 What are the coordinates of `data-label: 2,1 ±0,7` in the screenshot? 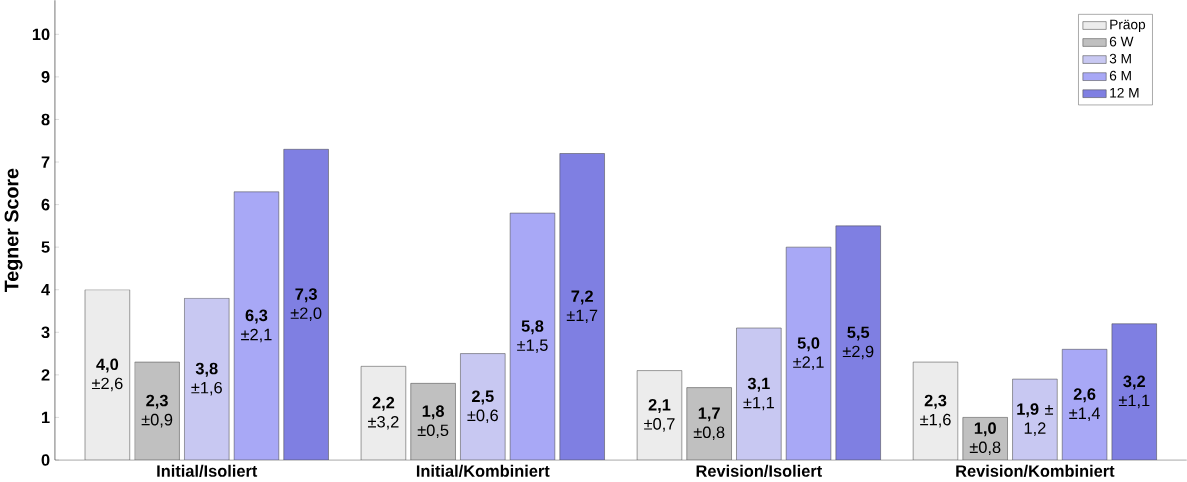 It's located at (659, 415).